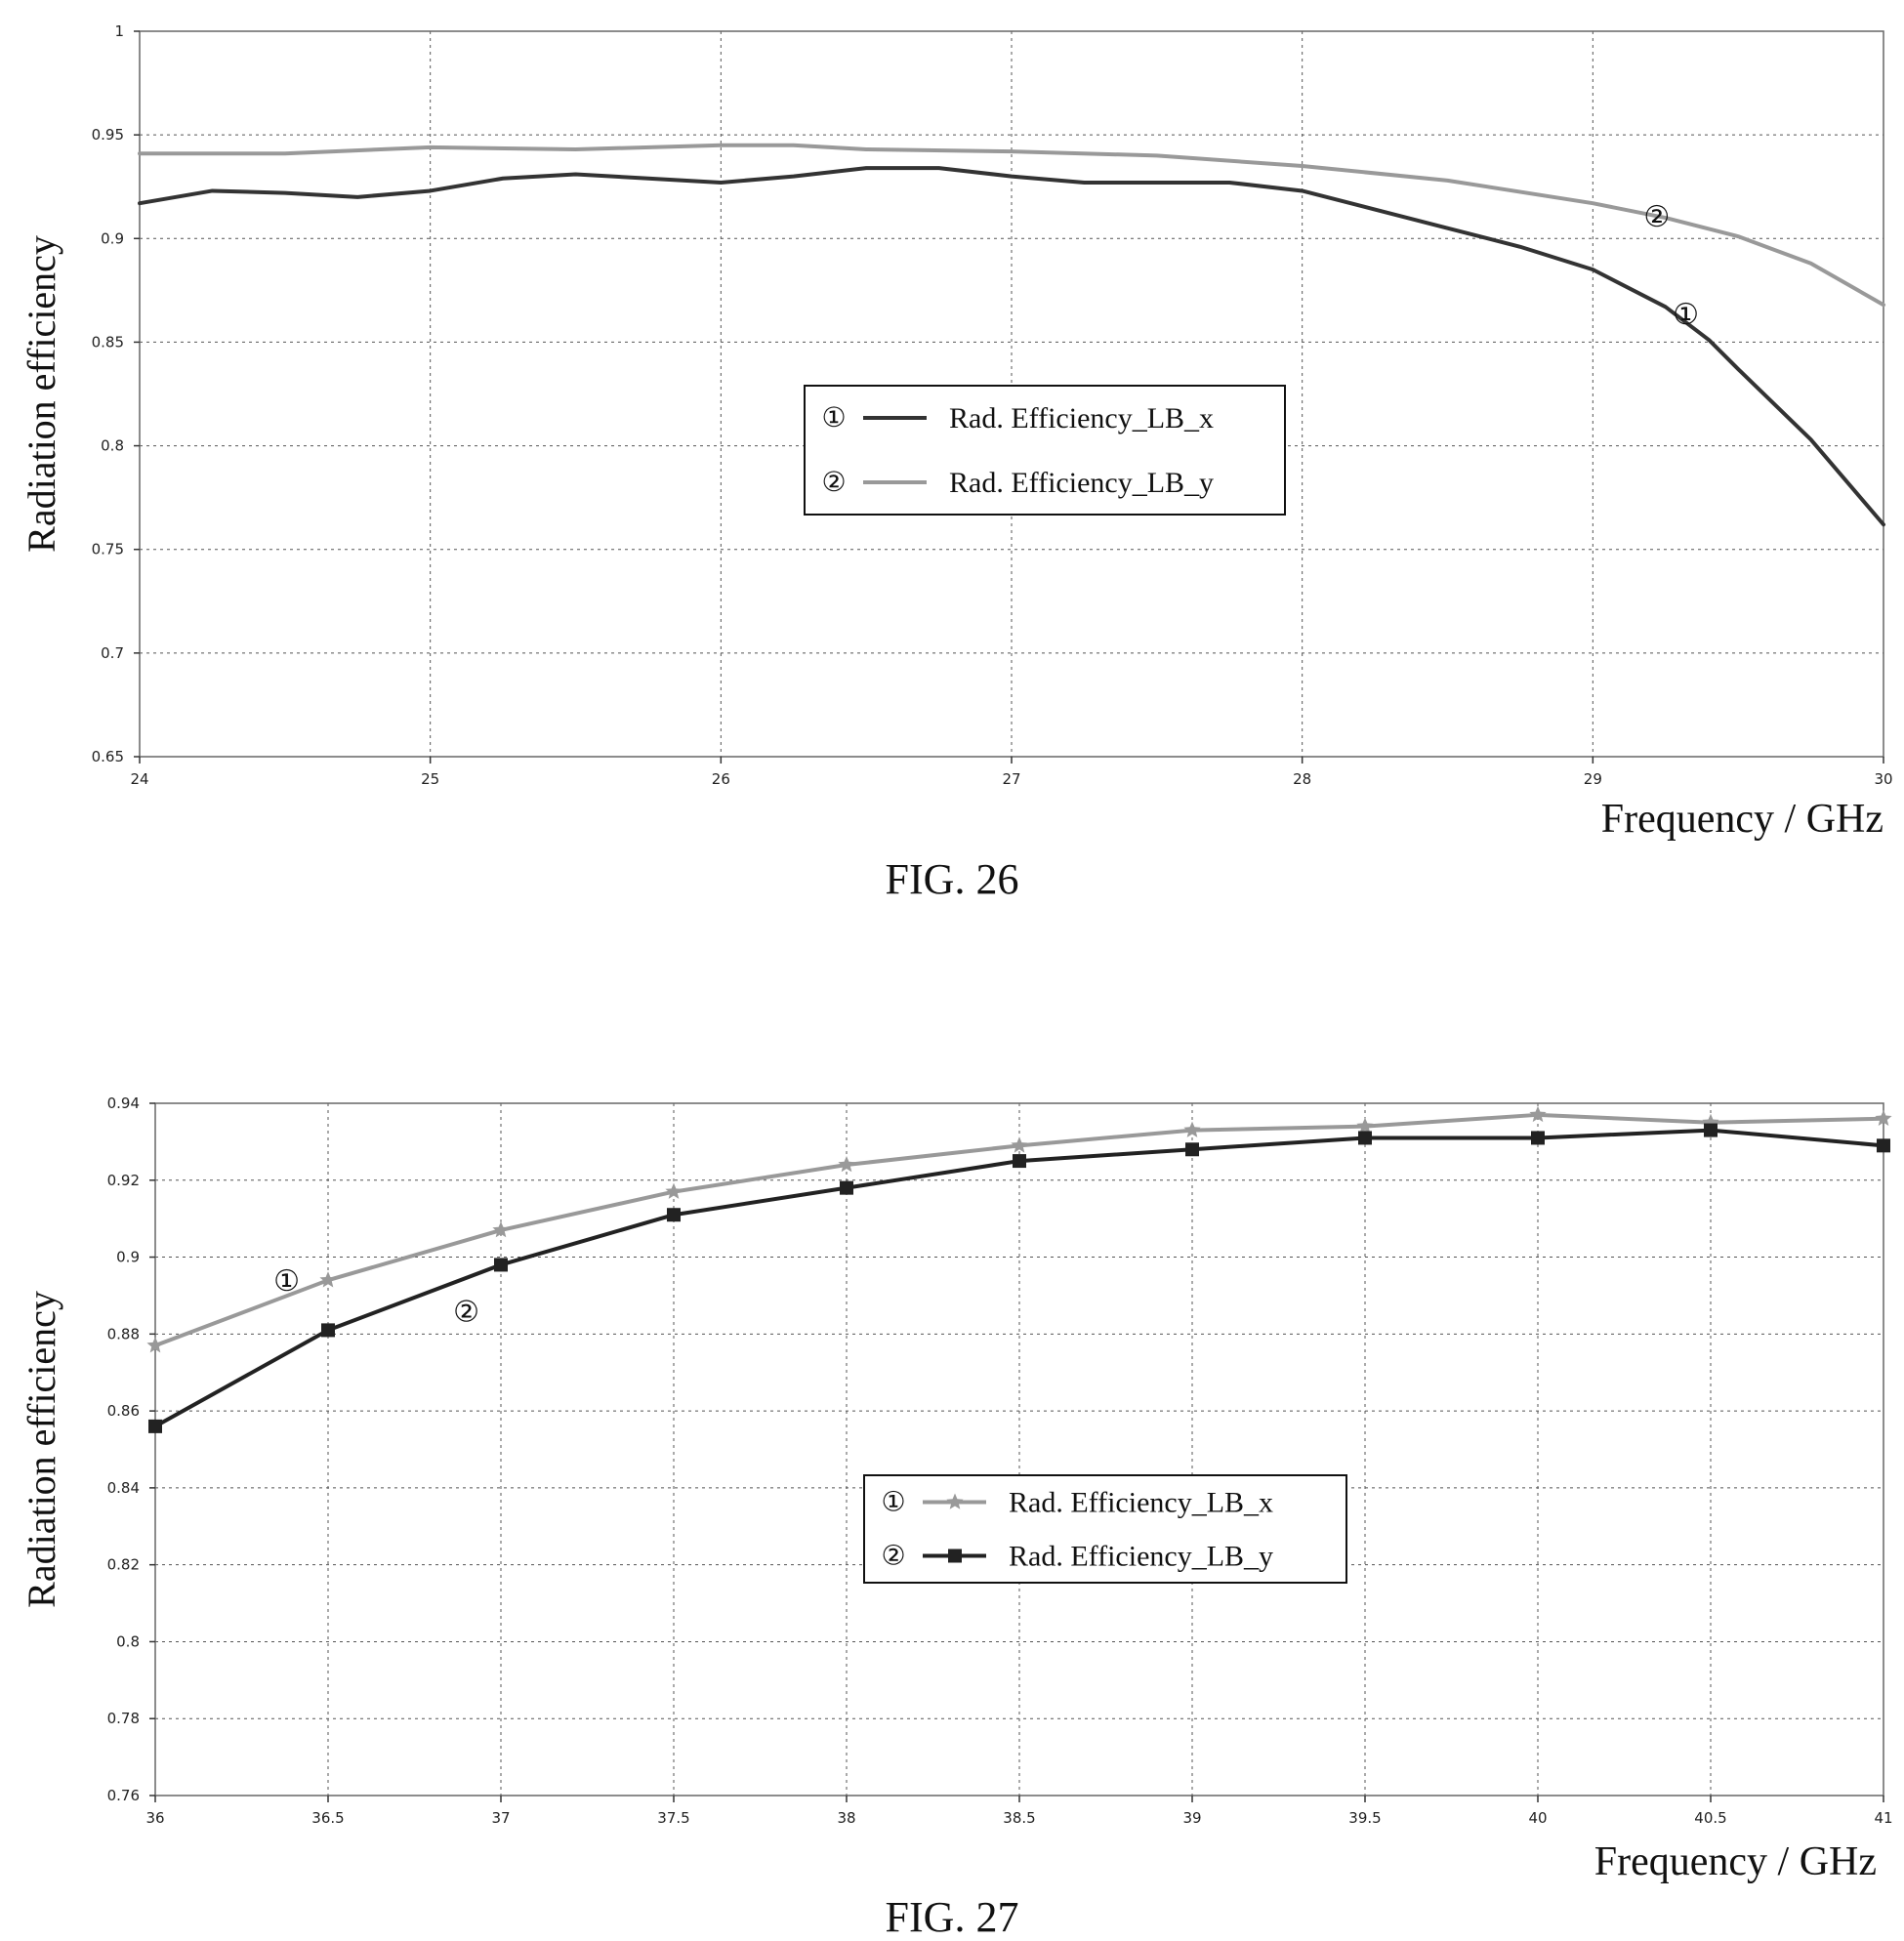 The width and height of the screenshot is (1904, 1941). I want to click on x-tick-label: 36.5, so click(327, 1818).